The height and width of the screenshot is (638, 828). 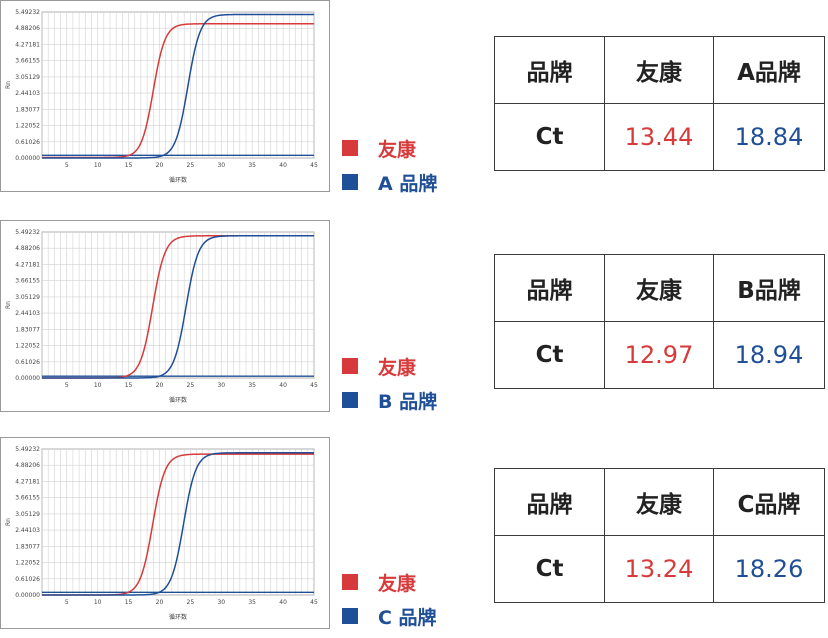 I want to click on ct-table: 品牌 友康 B品牌 Ct 12.97 18.94, so click(x=659, y=321).